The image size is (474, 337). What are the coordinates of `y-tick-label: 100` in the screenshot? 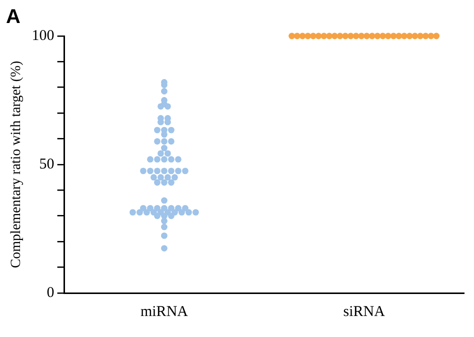 It's located at (43, 36).